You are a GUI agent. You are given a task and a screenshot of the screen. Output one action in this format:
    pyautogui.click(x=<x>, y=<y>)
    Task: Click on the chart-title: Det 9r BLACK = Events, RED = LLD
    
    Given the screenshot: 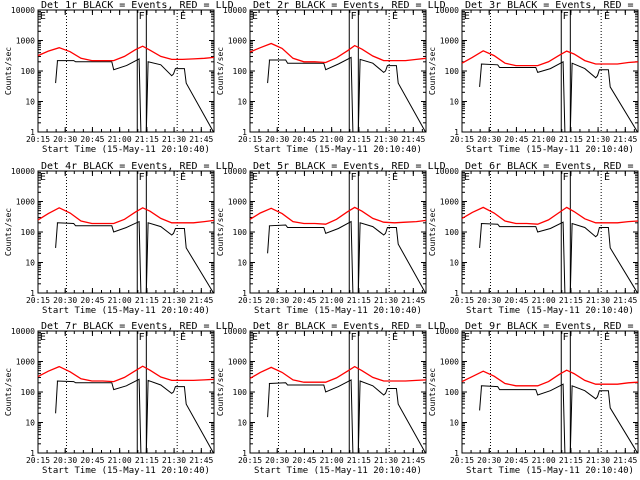 What is the action you would take?
    pyautogui.click(x=552, y=326)
    